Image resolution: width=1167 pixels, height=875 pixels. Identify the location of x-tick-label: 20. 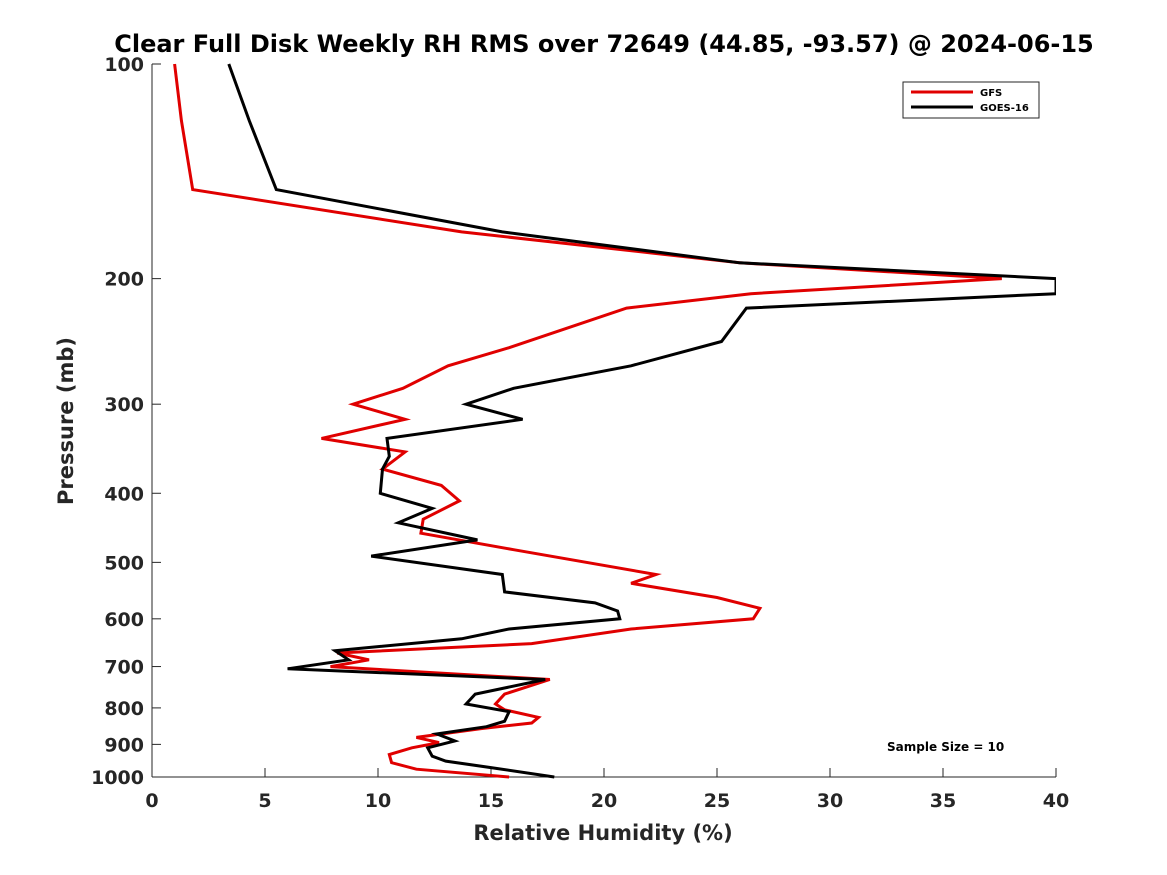
(604, 801).